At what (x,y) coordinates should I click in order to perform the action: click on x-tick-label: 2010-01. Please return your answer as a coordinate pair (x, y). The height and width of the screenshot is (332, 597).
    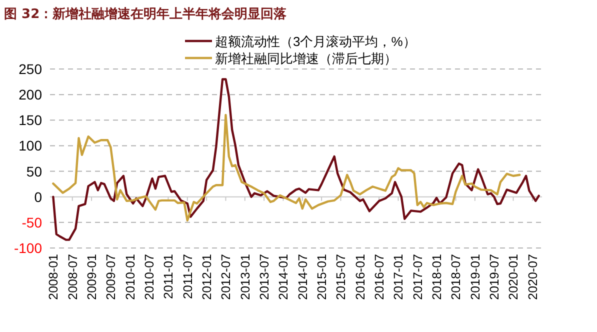
    Looking at the image, I should click on (130, 277).